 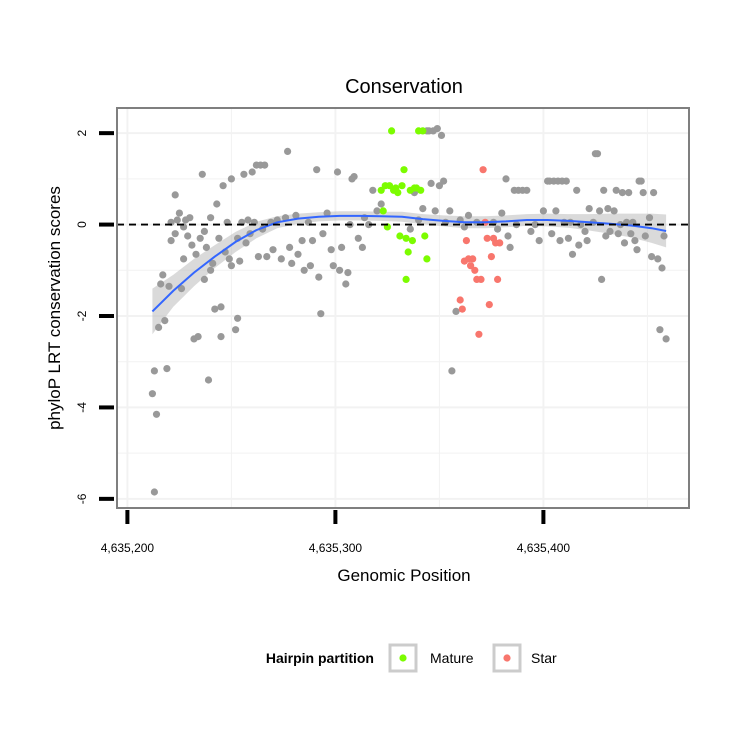 What do you see at coordinates (409, 263) in the screenshot?
I see `smooth-line-layer` at bounding box center [409, 263].